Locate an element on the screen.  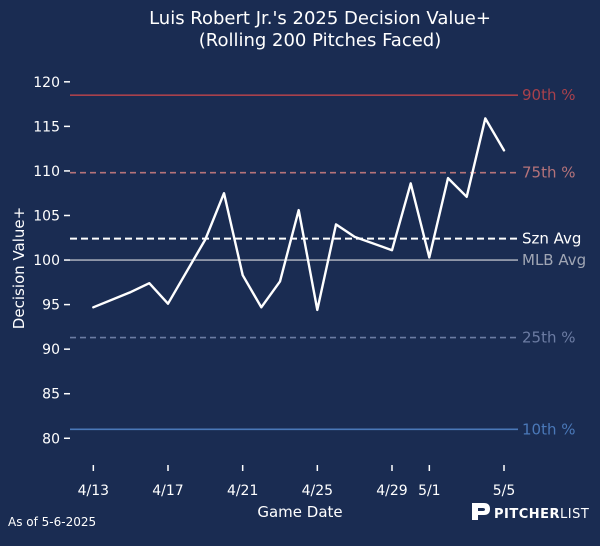
y-tick-label: 90 is located at coordinates (51, 350).